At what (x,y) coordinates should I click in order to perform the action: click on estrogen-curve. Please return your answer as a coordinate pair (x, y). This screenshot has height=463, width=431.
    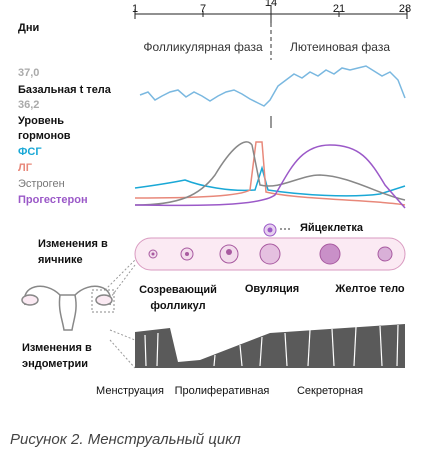
    Looking at the image, I should click on (270, 173).